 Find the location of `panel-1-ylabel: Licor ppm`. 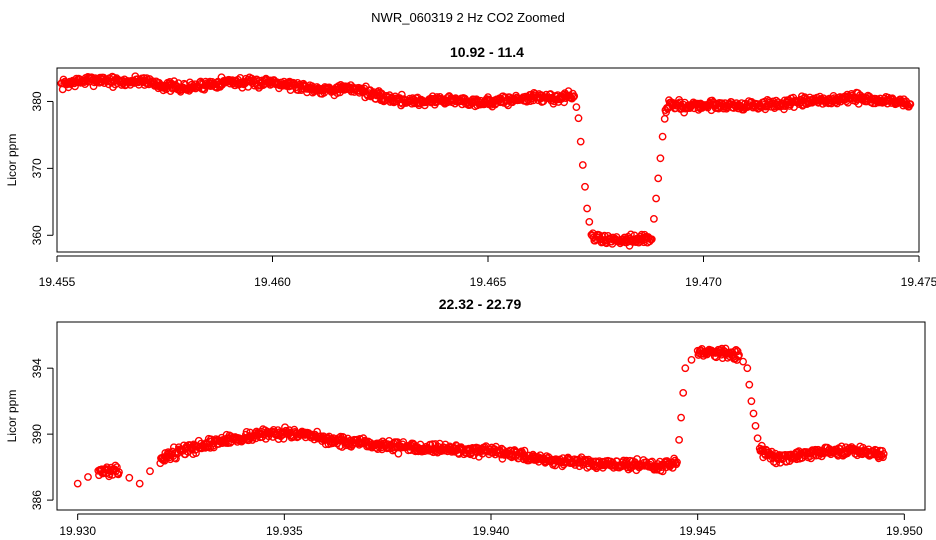

panel-1-ylabel: Licor ppm is located at coordinates (12, 160).